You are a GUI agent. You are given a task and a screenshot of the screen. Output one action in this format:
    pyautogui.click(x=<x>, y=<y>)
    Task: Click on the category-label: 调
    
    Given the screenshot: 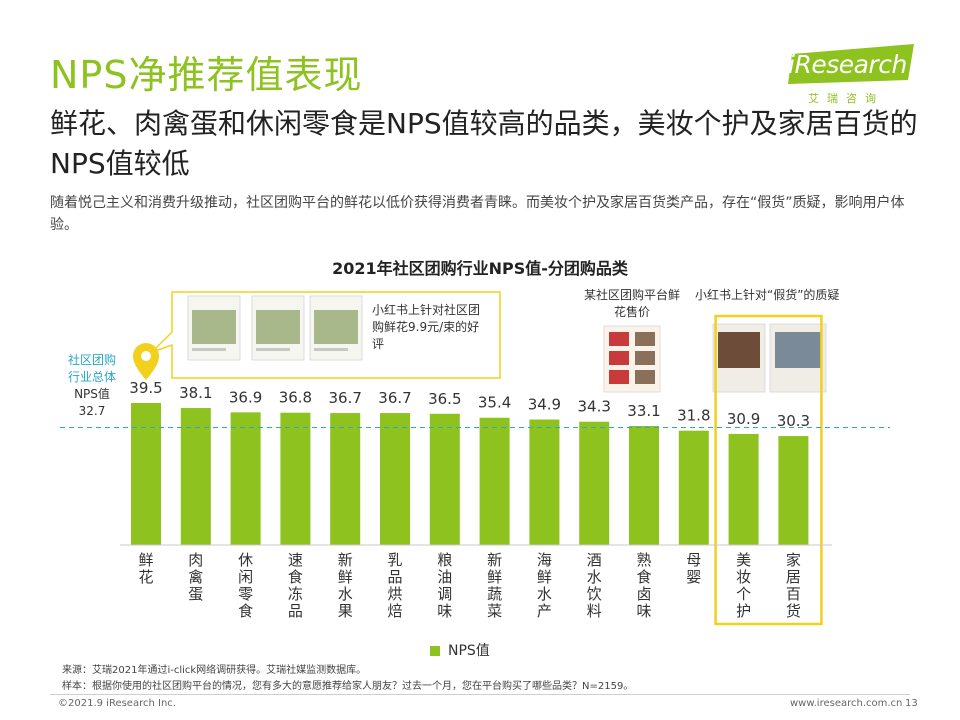 What is the action you would take?
    pyautogui.click(x=444, y=594)
    